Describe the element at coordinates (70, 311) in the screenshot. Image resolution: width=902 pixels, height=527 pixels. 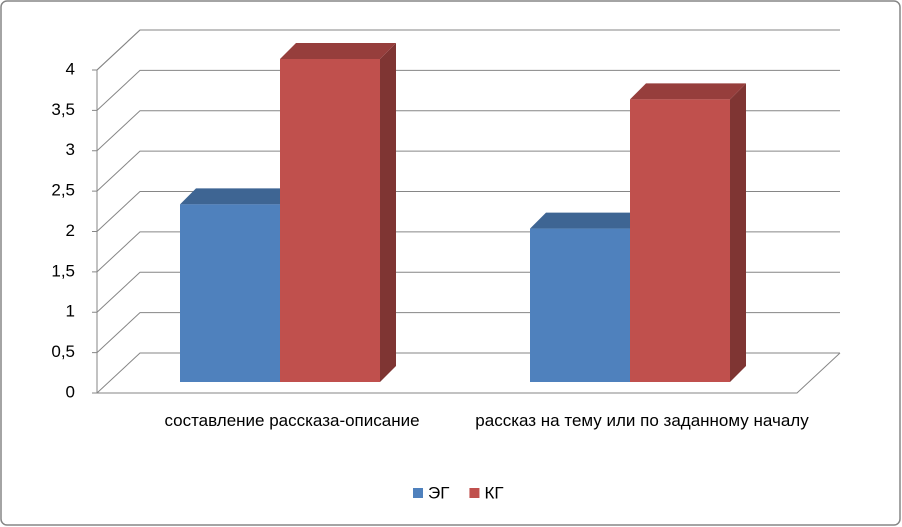
I see `y-tick-label: 1` at that location.